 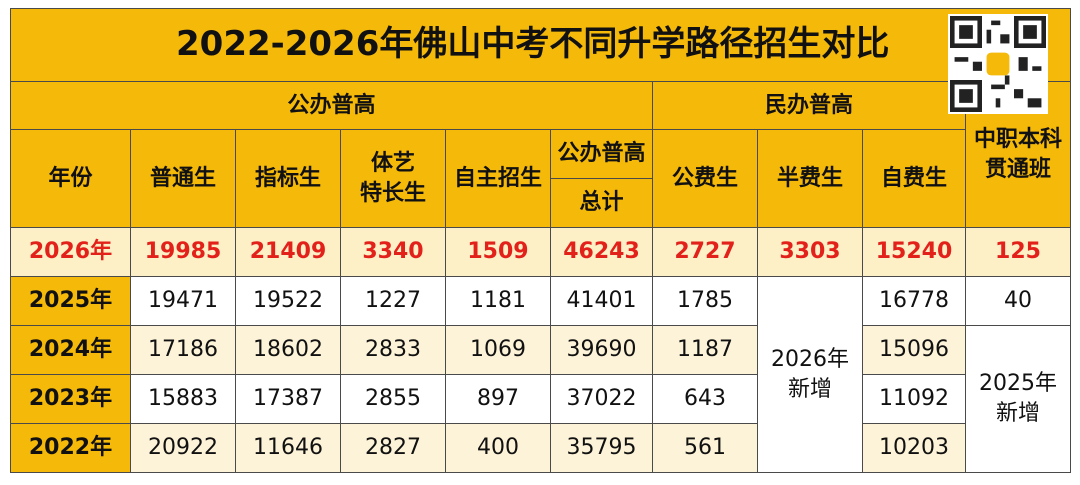 I want to click on cell-line: 贯通班, so click(x=1017, y=169).